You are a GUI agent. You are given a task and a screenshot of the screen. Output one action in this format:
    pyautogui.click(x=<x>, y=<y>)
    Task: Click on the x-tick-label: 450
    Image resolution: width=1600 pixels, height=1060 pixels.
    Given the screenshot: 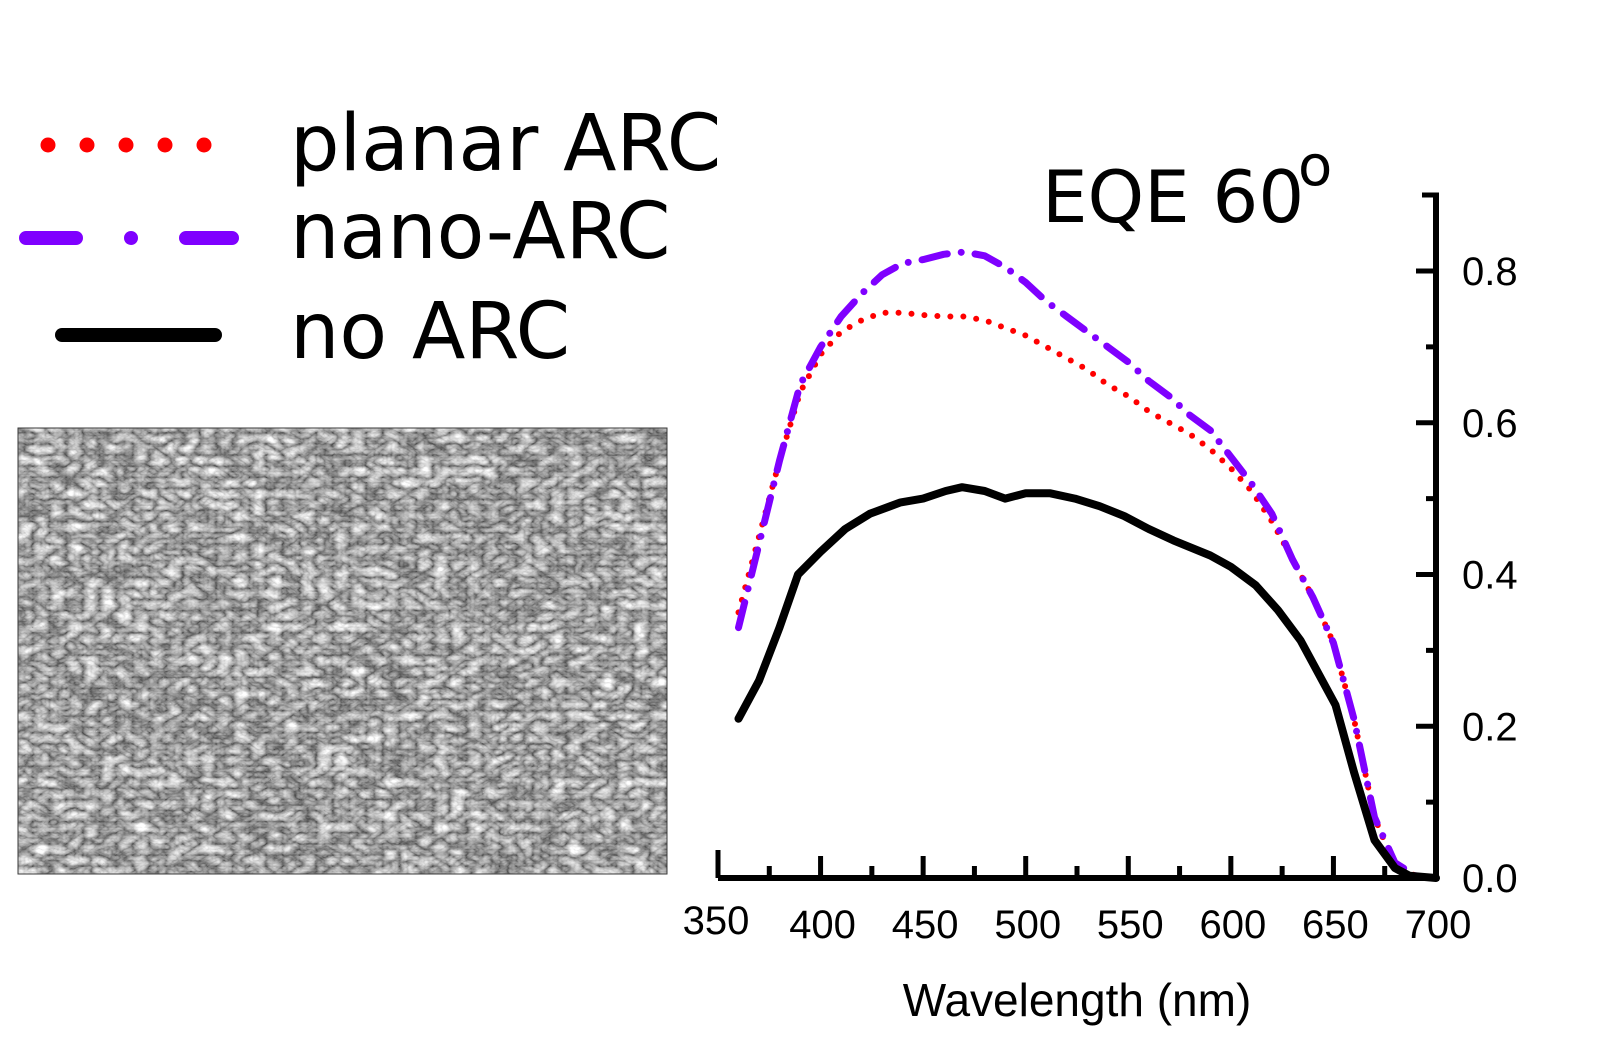 What is the action you would take?
    pyautogui.click(x=925, y=925)
    